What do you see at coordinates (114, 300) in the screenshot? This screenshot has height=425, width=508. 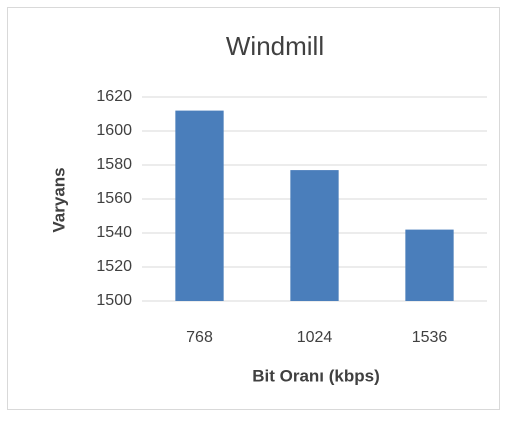 I see `y-tick-label: 1500` at bounding box center [114, 300].